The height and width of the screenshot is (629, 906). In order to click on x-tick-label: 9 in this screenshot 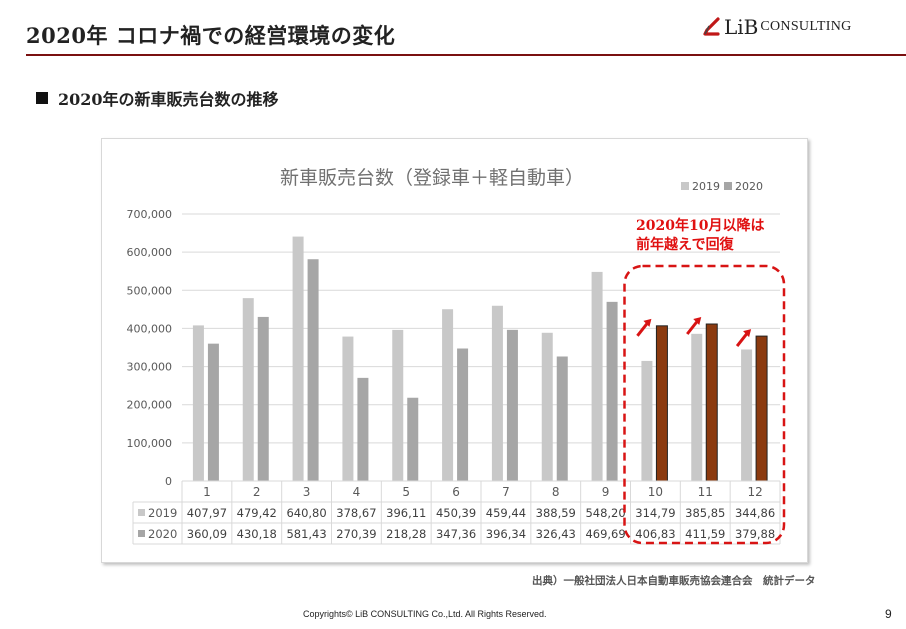, I will do `click(606, 492)`.